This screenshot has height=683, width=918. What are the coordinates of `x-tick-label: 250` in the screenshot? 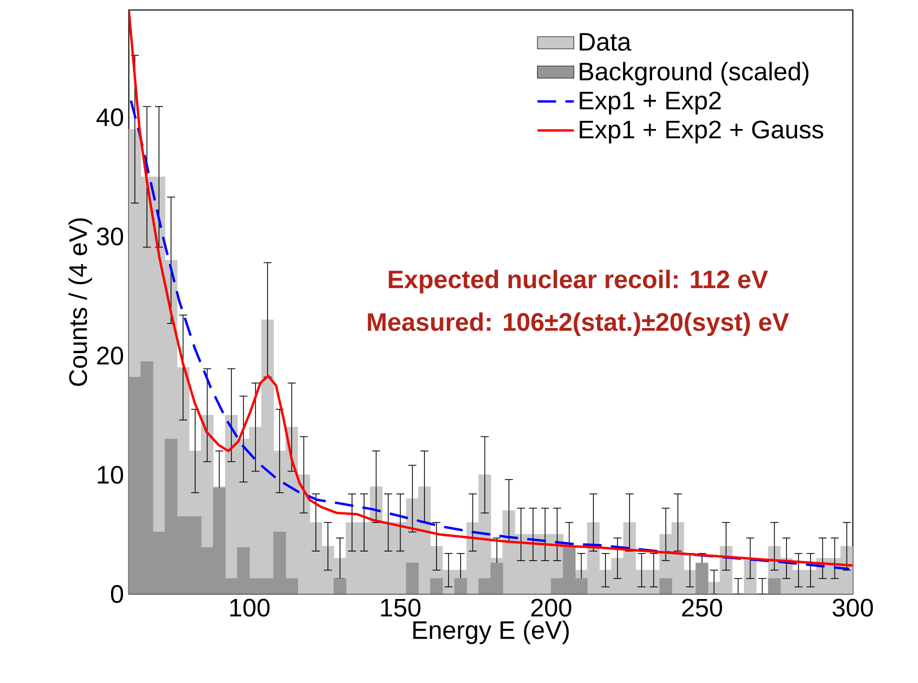 It's located at (702, 607).